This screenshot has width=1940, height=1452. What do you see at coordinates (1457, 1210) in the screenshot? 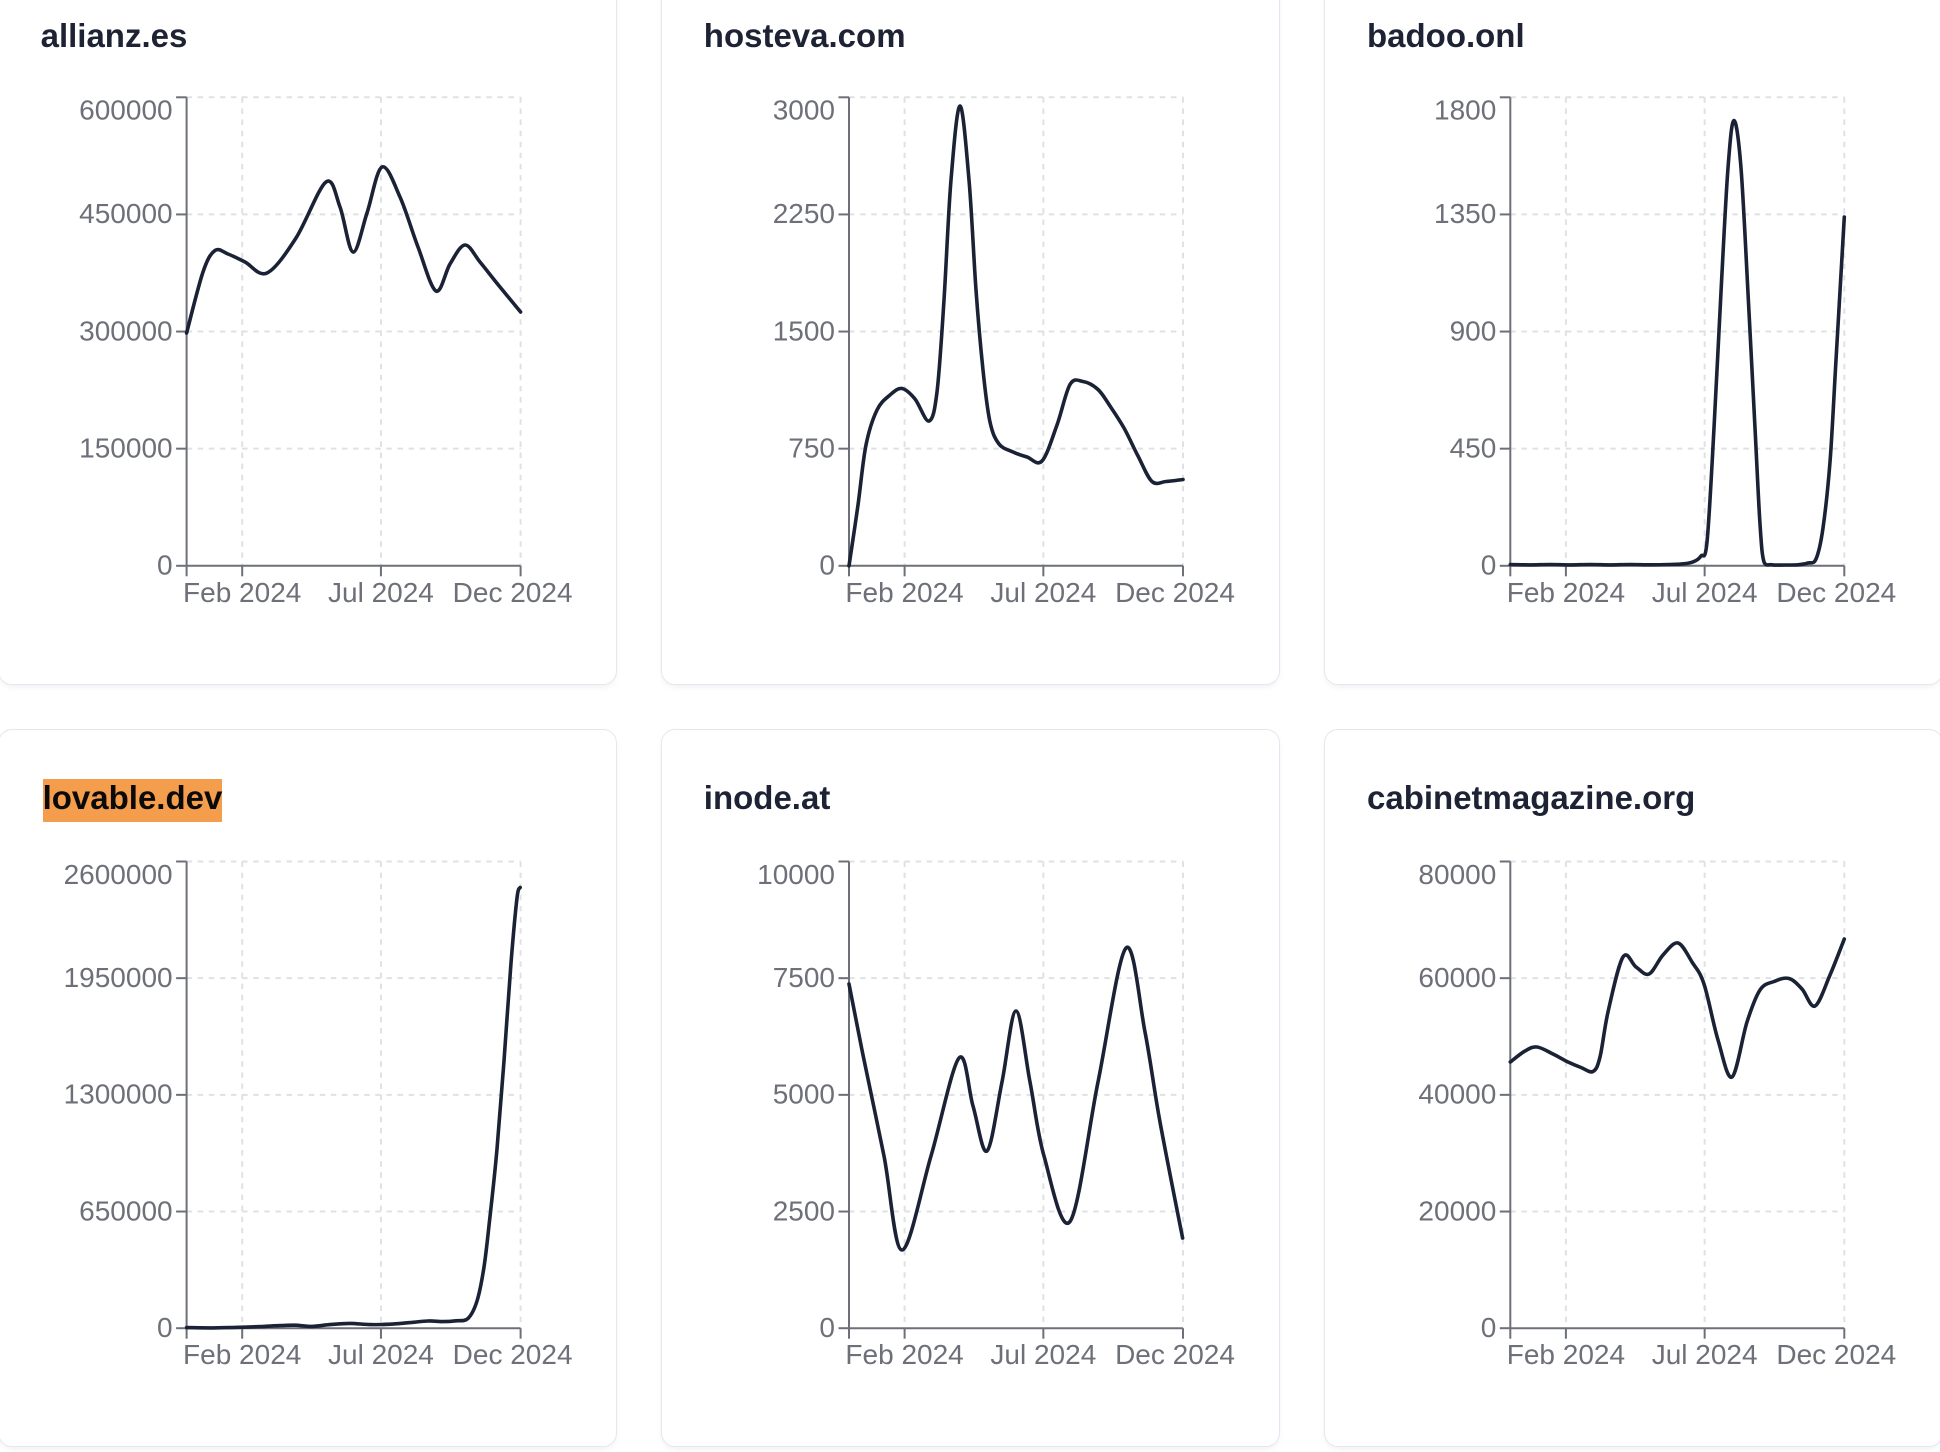
I see `svg-text: 20000` at bounding box center [1457, 1210].